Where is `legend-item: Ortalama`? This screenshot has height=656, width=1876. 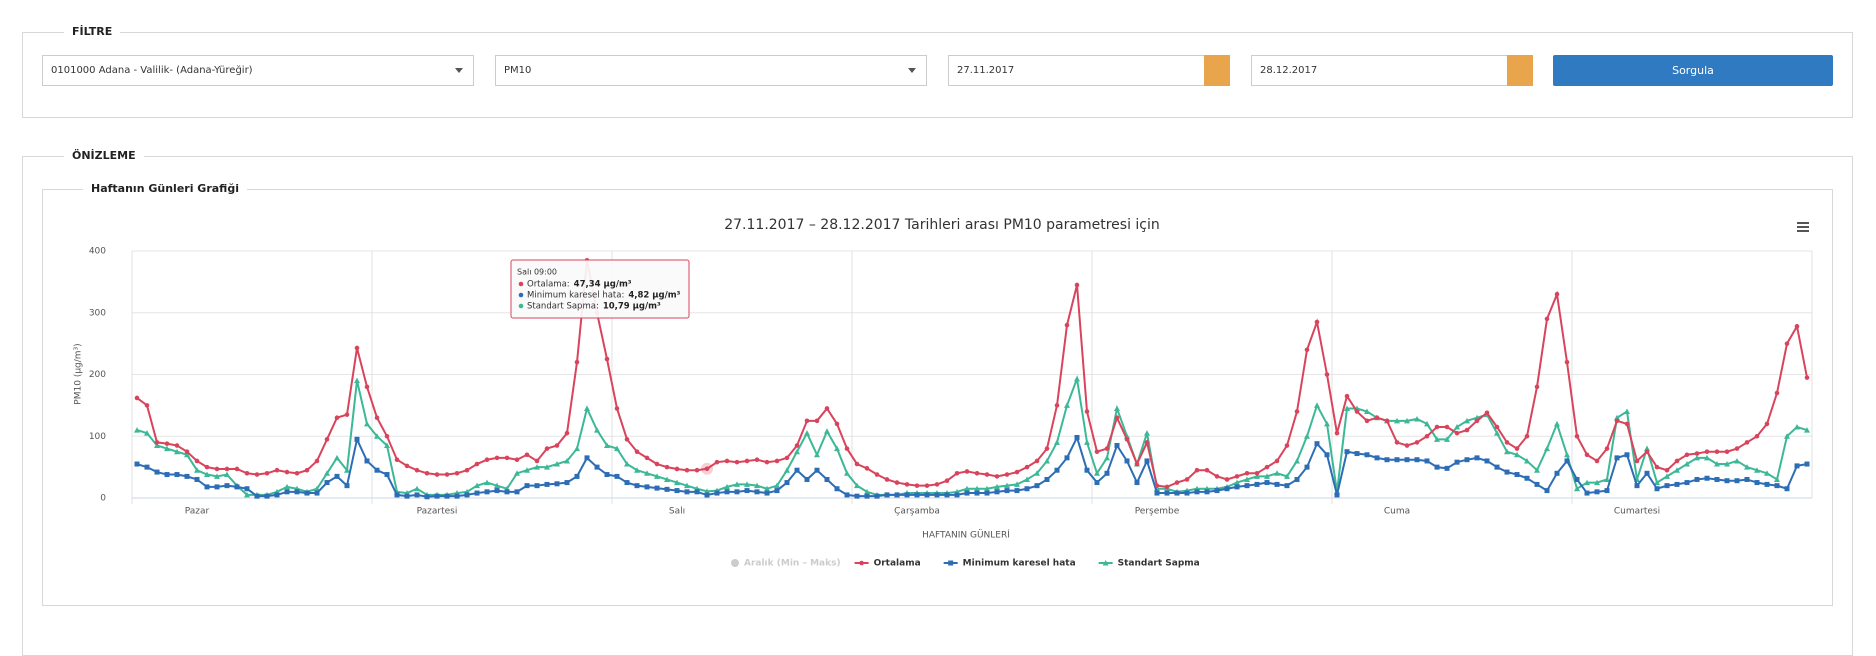 legend-item: Ortalama is located at coordinates (887, 564).